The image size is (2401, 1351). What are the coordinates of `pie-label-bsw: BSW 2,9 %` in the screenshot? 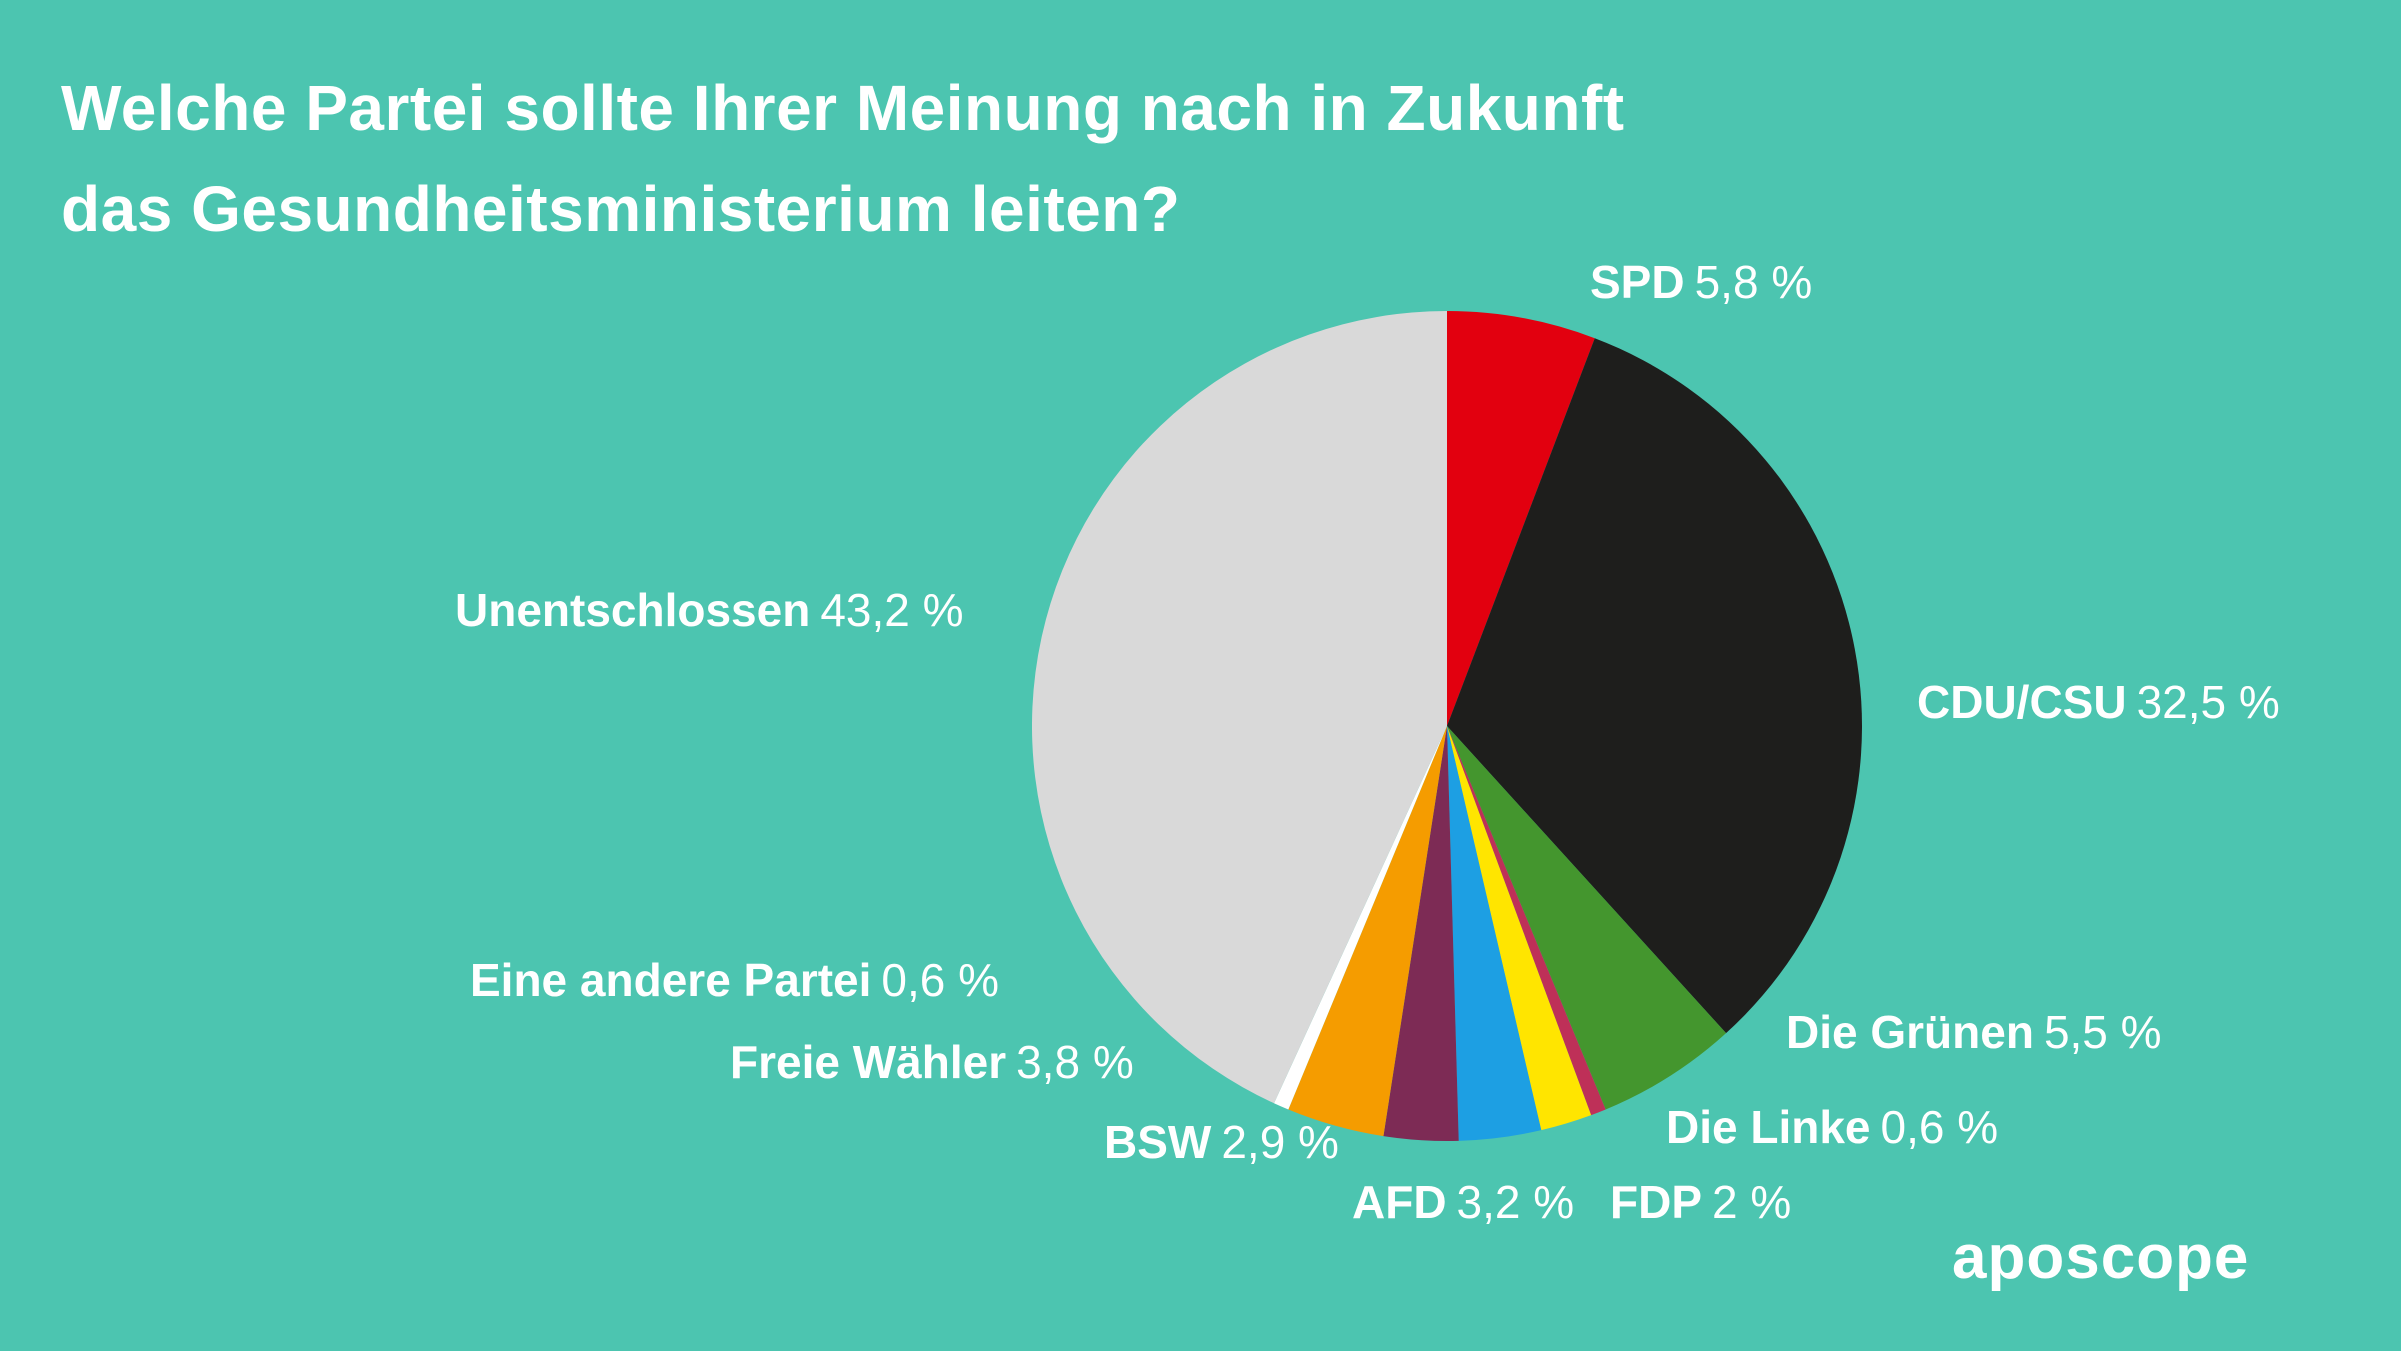 It's located at (1221, 1142).